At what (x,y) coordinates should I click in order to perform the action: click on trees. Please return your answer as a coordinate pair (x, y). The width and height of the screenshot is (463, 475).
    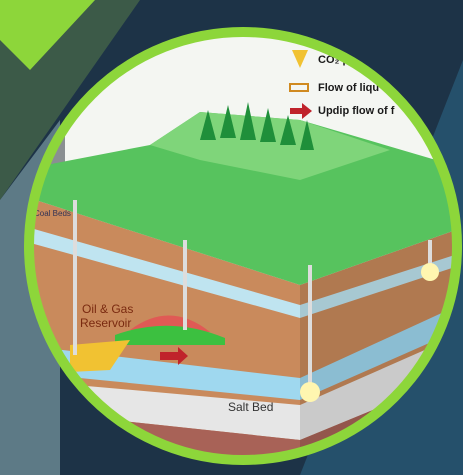
    Looking at the image, I should click on (257, 126).